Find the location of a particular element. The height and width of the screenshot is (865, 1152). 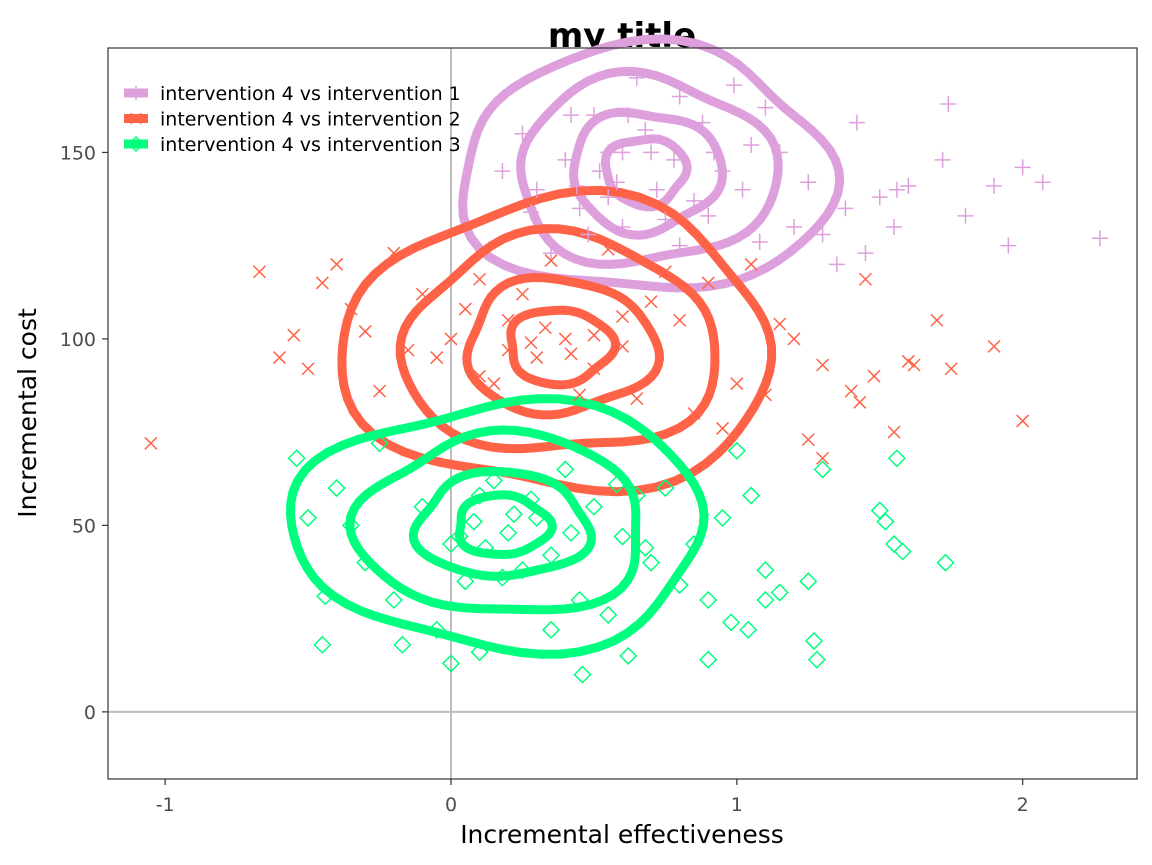

y-axis: 0 50 100 150 is located at coordinates (84, 433).